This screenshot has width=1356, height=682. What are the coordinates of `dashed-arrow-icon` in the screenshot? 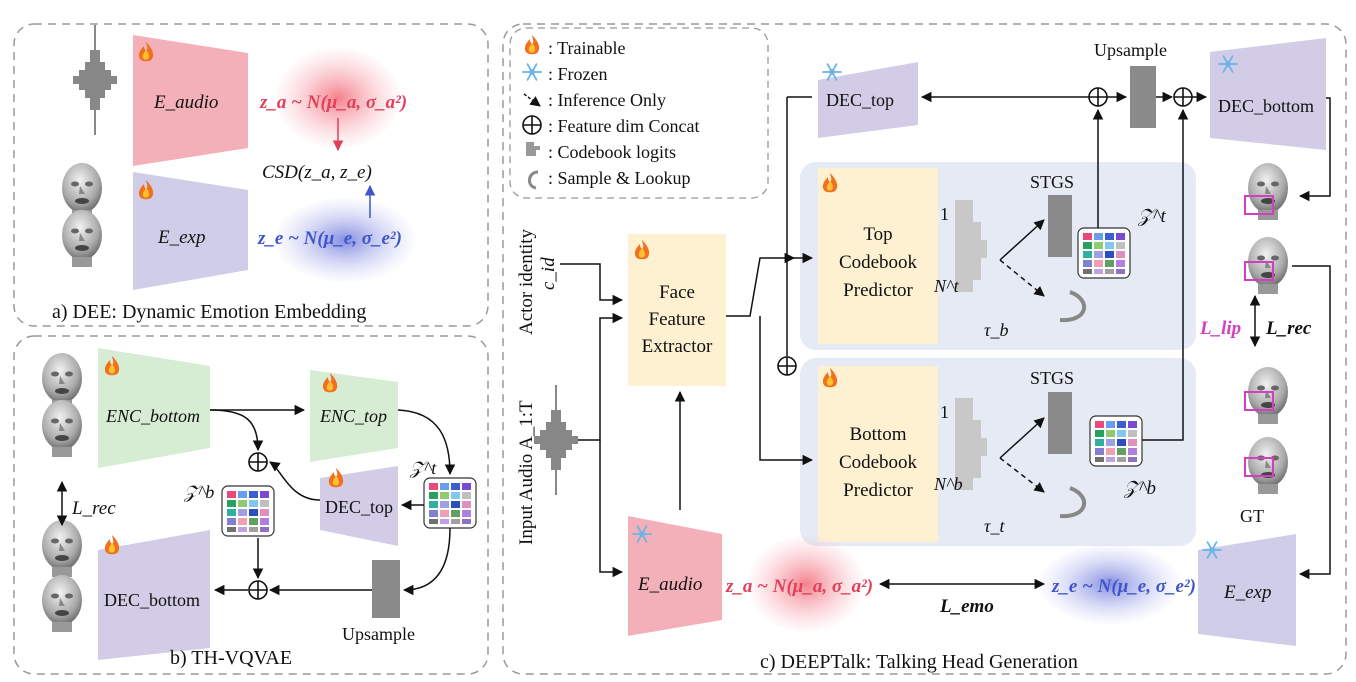 It's located at (532, 100).